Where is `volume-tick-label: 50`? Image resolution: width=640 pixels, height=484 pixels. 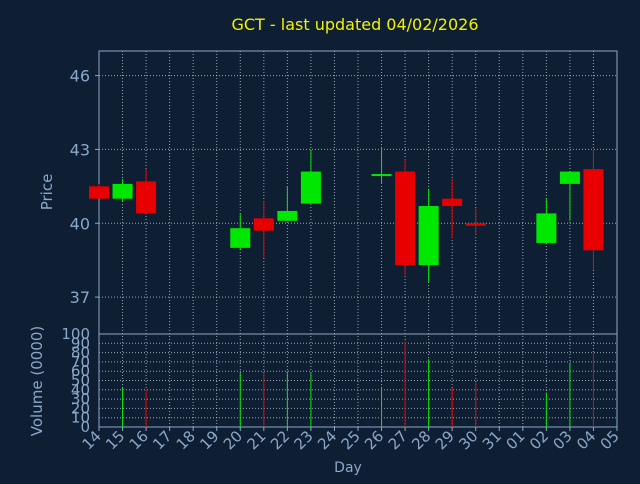
volume-tick-label: 50 is located at coordinates (80, 381).